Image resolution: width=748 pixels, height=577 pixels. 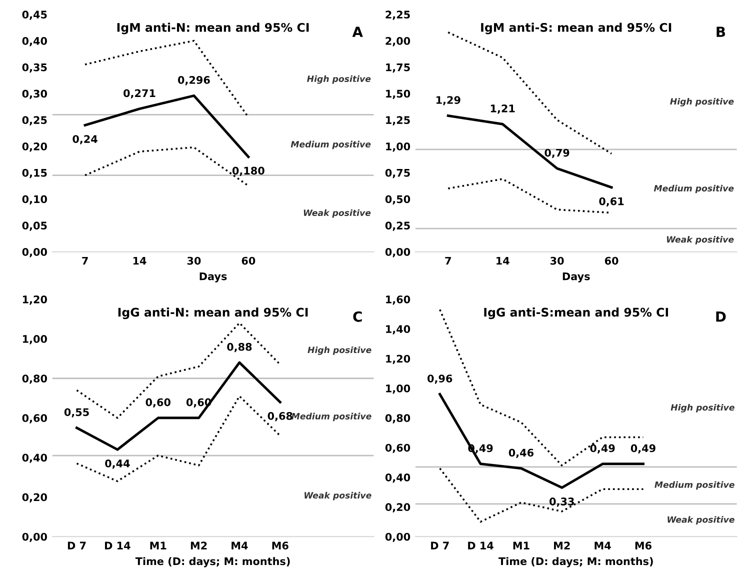 What do you see at coordinates (611, 202) in the screenshot?
I see `data-label: 0,61` at bounding box center [611, 202].